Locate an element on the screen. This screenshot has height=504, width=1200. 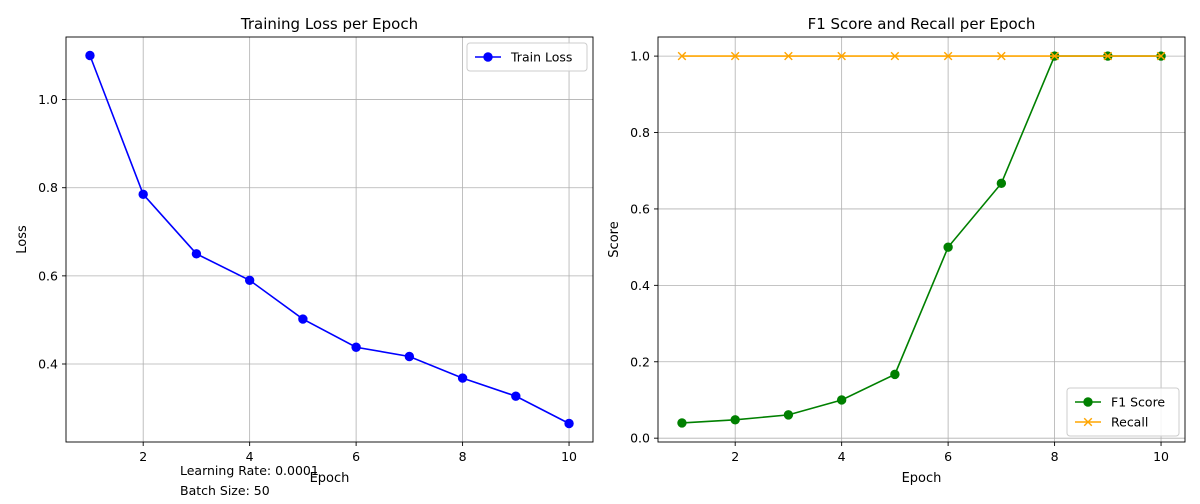
legend-item: Train Loss is located at coordinates (523, 57).